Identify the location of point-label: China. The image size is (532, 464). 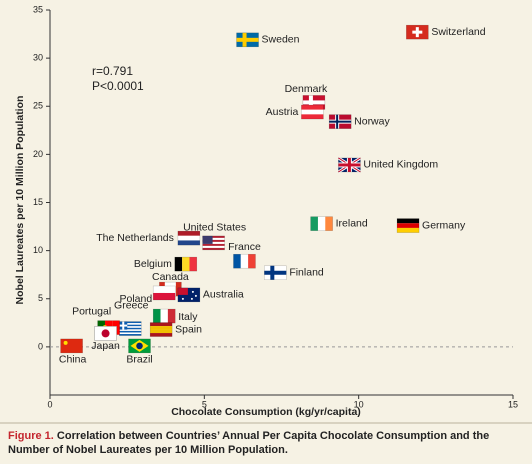
(73, 360).